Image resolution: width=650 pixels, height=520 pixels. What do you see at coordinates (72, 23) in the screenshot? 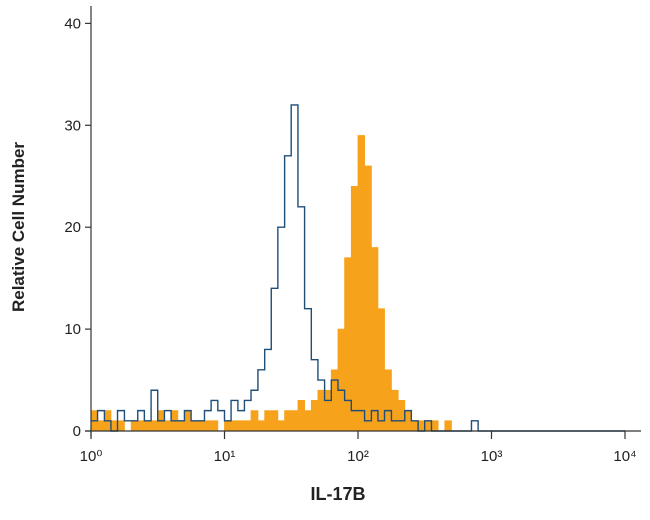
I see `y-tick-label: 40` at bounding box center [72, 23].